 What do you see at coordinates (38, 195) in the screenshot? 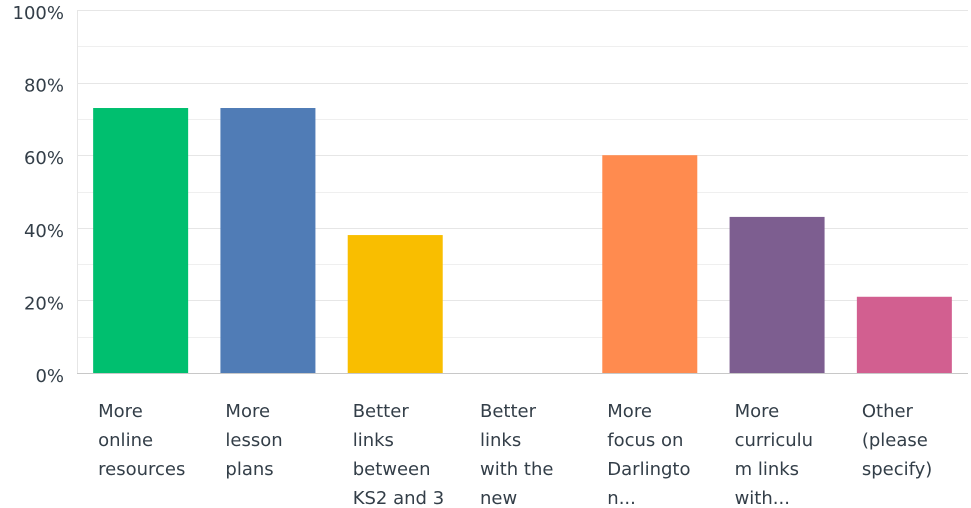
I see `y-axis-ticks: 0% 20% 40% 60% 80% 100%` at bounding box center [38, 195].